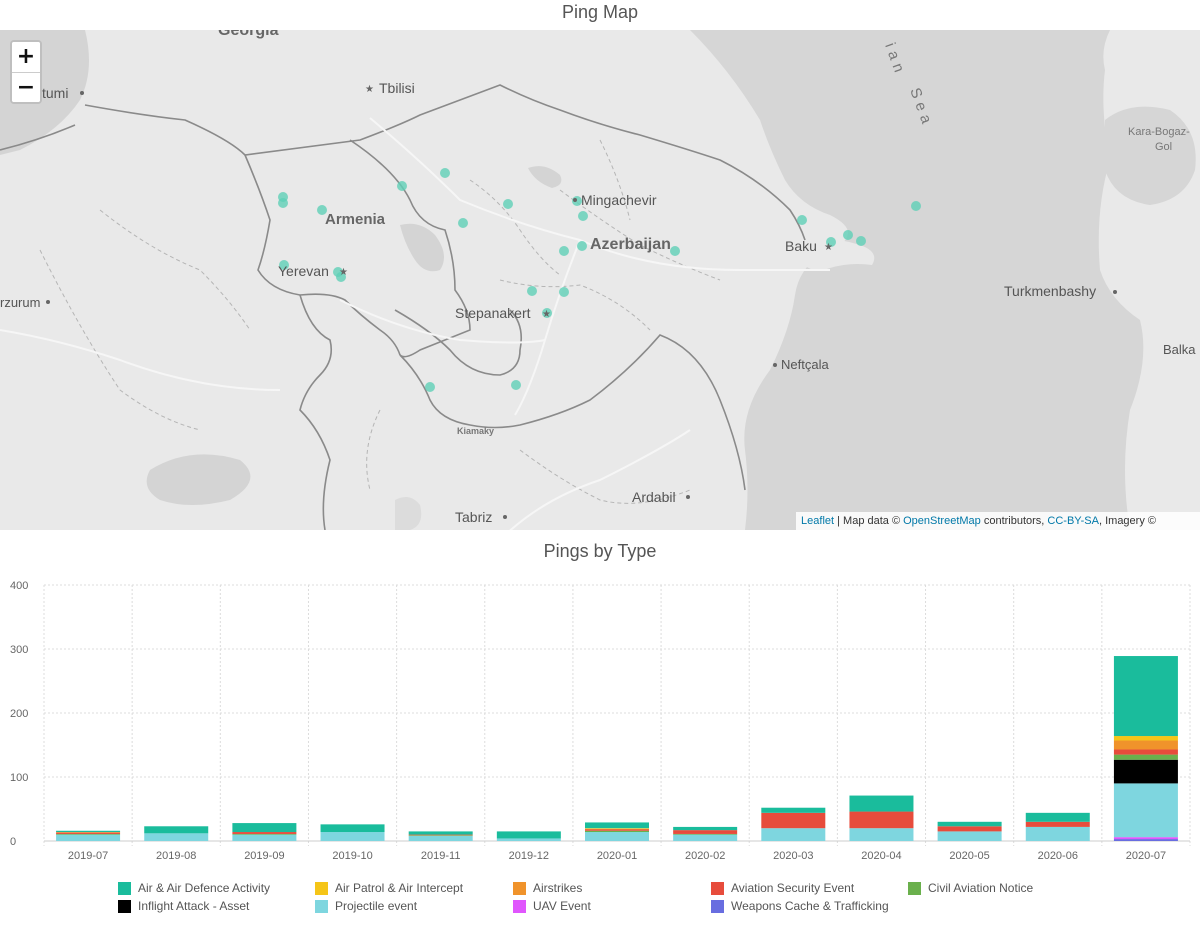 Image resolution: width=1200 pixels, height=940 pixels. What do you see at coordinates (389, 888) in the screenshot?
I see `legend-item: Air Patrol & Air Intercept` at bounding box center [389, 888].